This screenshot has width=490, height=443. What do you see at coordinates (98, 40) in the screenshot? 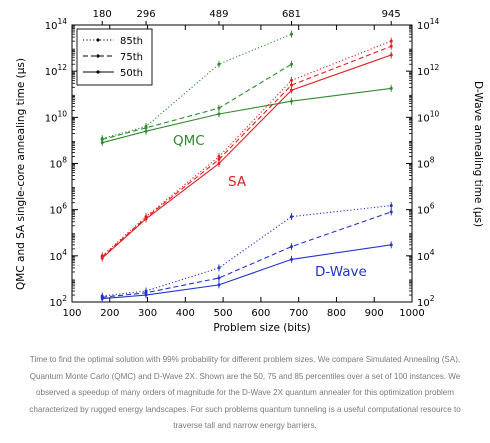
I see `legend-marker-85th` at bounding box center [98, 40].